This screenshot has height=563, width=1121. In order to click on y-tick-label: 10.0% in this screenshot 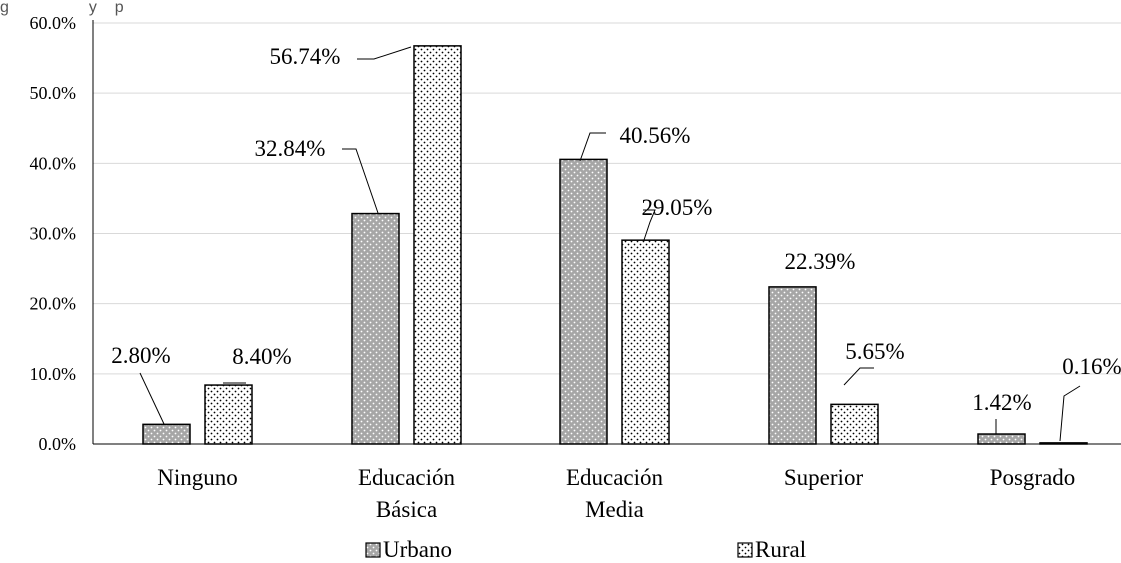, I will do `click(53, 374)`.